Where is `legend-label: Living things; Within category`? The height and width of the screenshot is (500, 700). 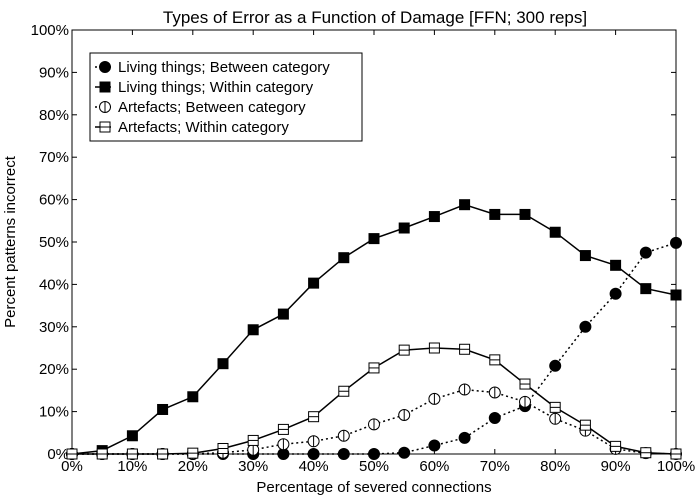
legend-label: Living things; Within category is located at coordinates (216, 87).